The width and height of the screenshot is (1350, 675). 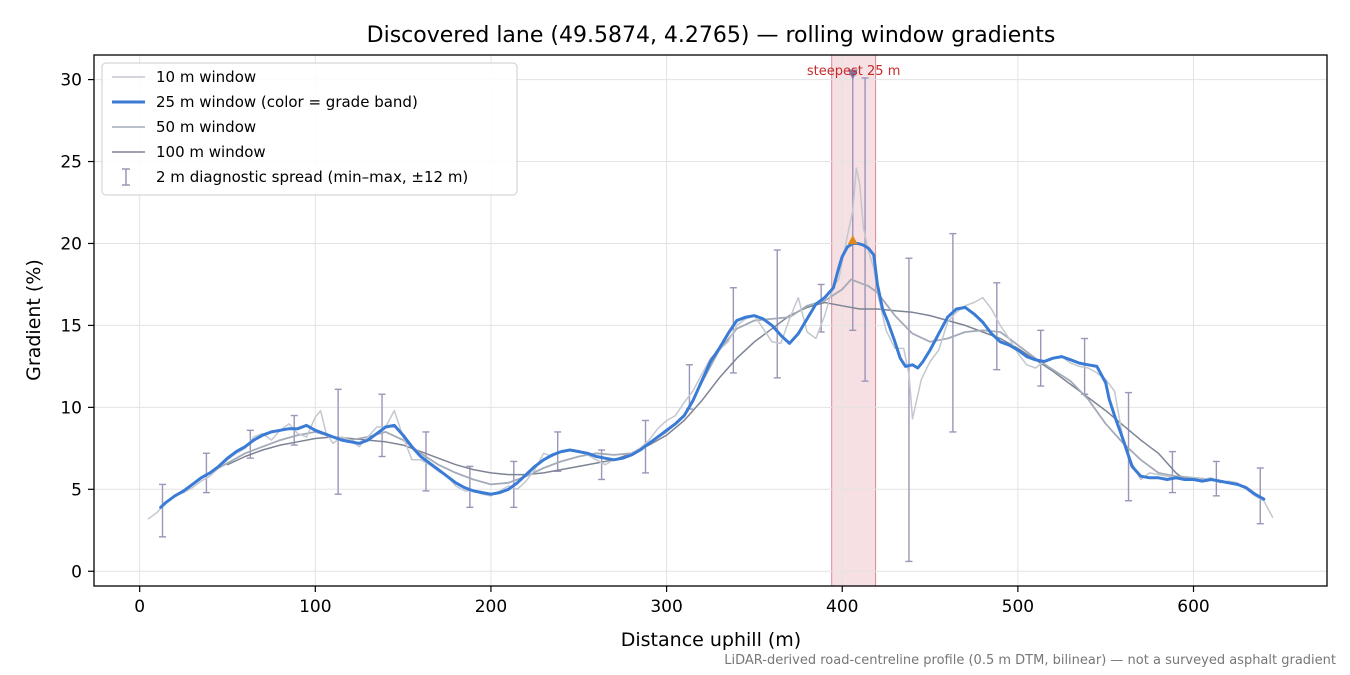 I want to click on steepest-segment-label: steepest 25 m, so click(x=853, y=71).